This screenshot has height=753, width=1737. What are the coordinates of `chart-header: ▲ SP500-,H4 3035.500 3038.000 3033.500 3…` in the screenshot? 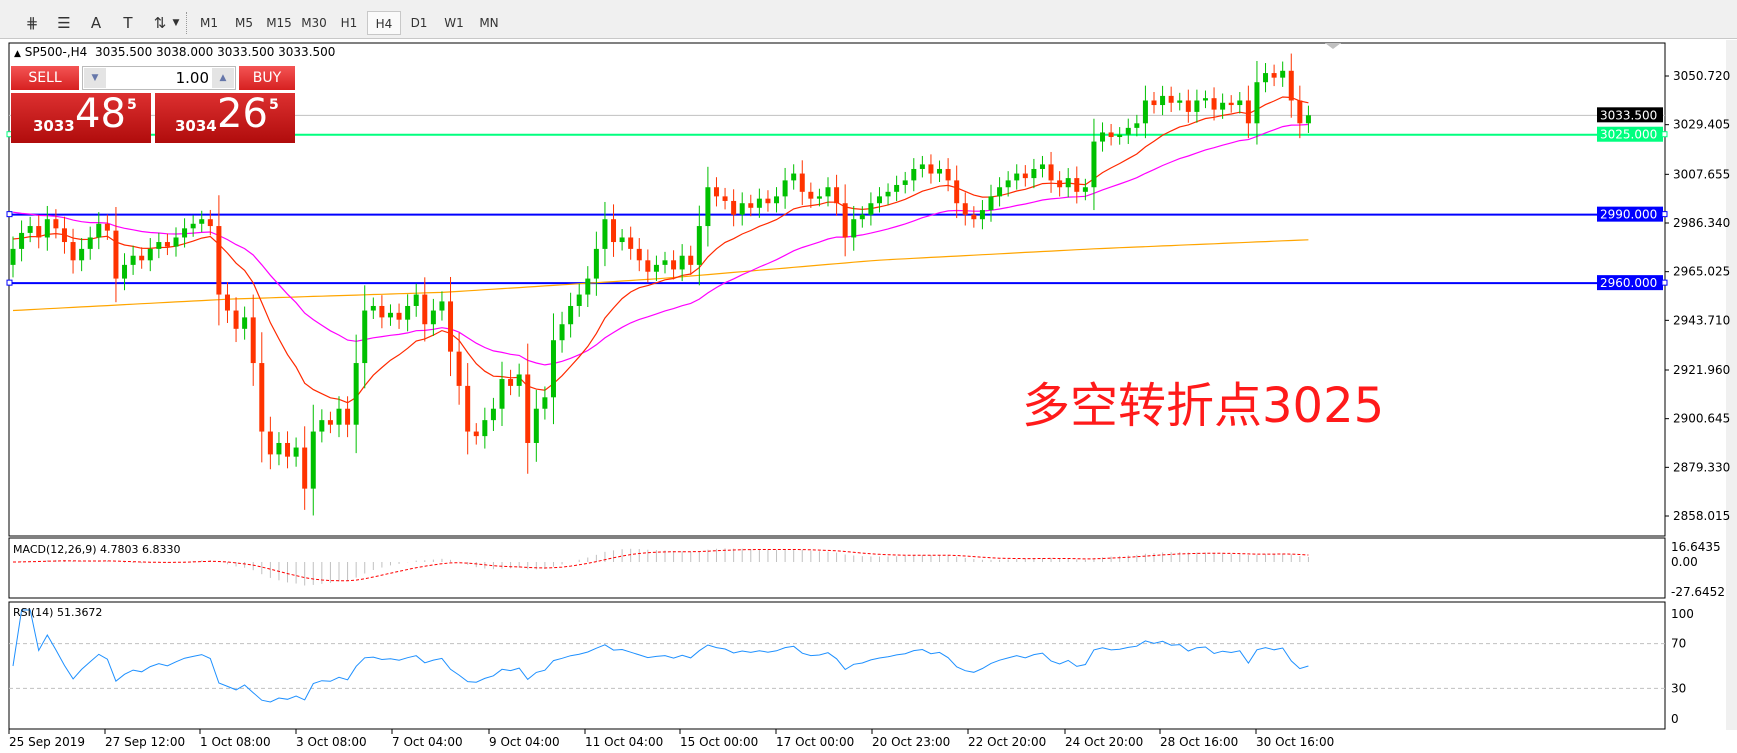 It's located at (174, 52).